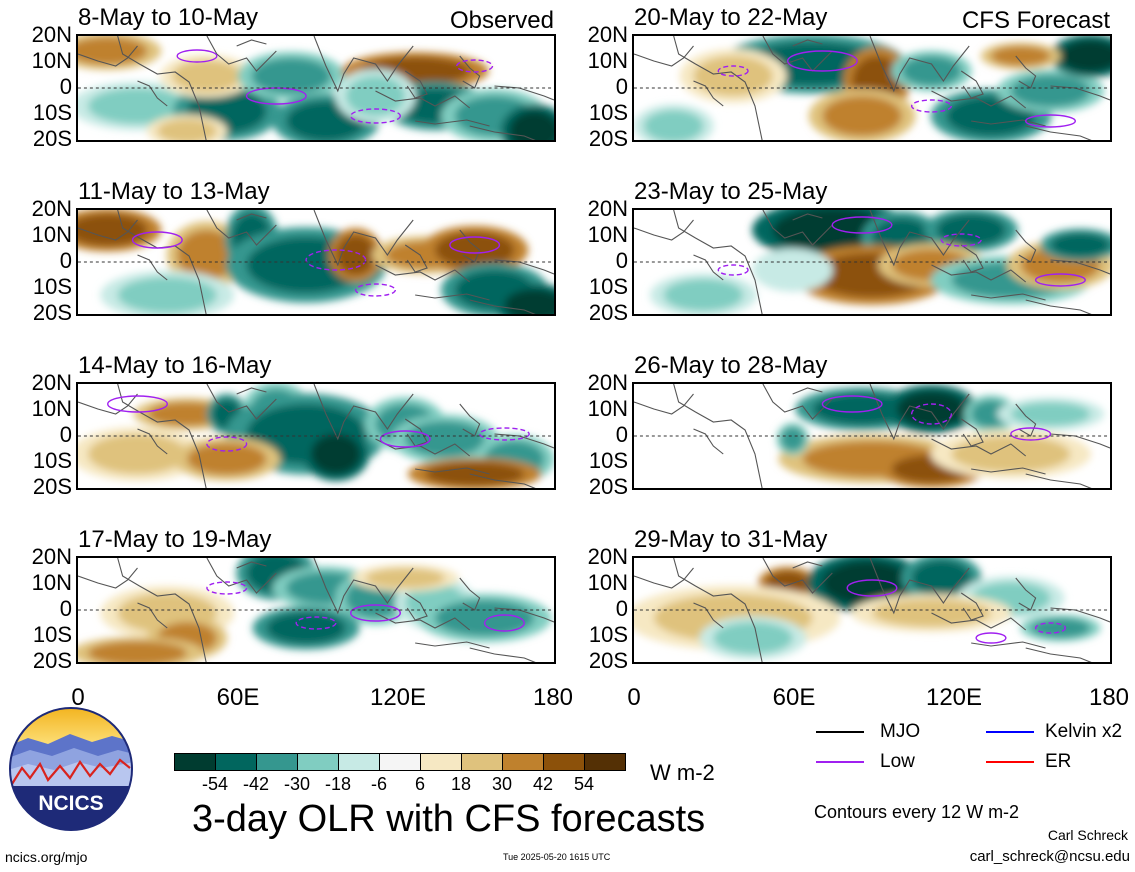 Image resolution: width=1135 pixels, height=872 pixels. What do you see at coordinates (584, 784) in the screenshot?
I see `colorbar-label: 54` at bounding box center [584, 784].